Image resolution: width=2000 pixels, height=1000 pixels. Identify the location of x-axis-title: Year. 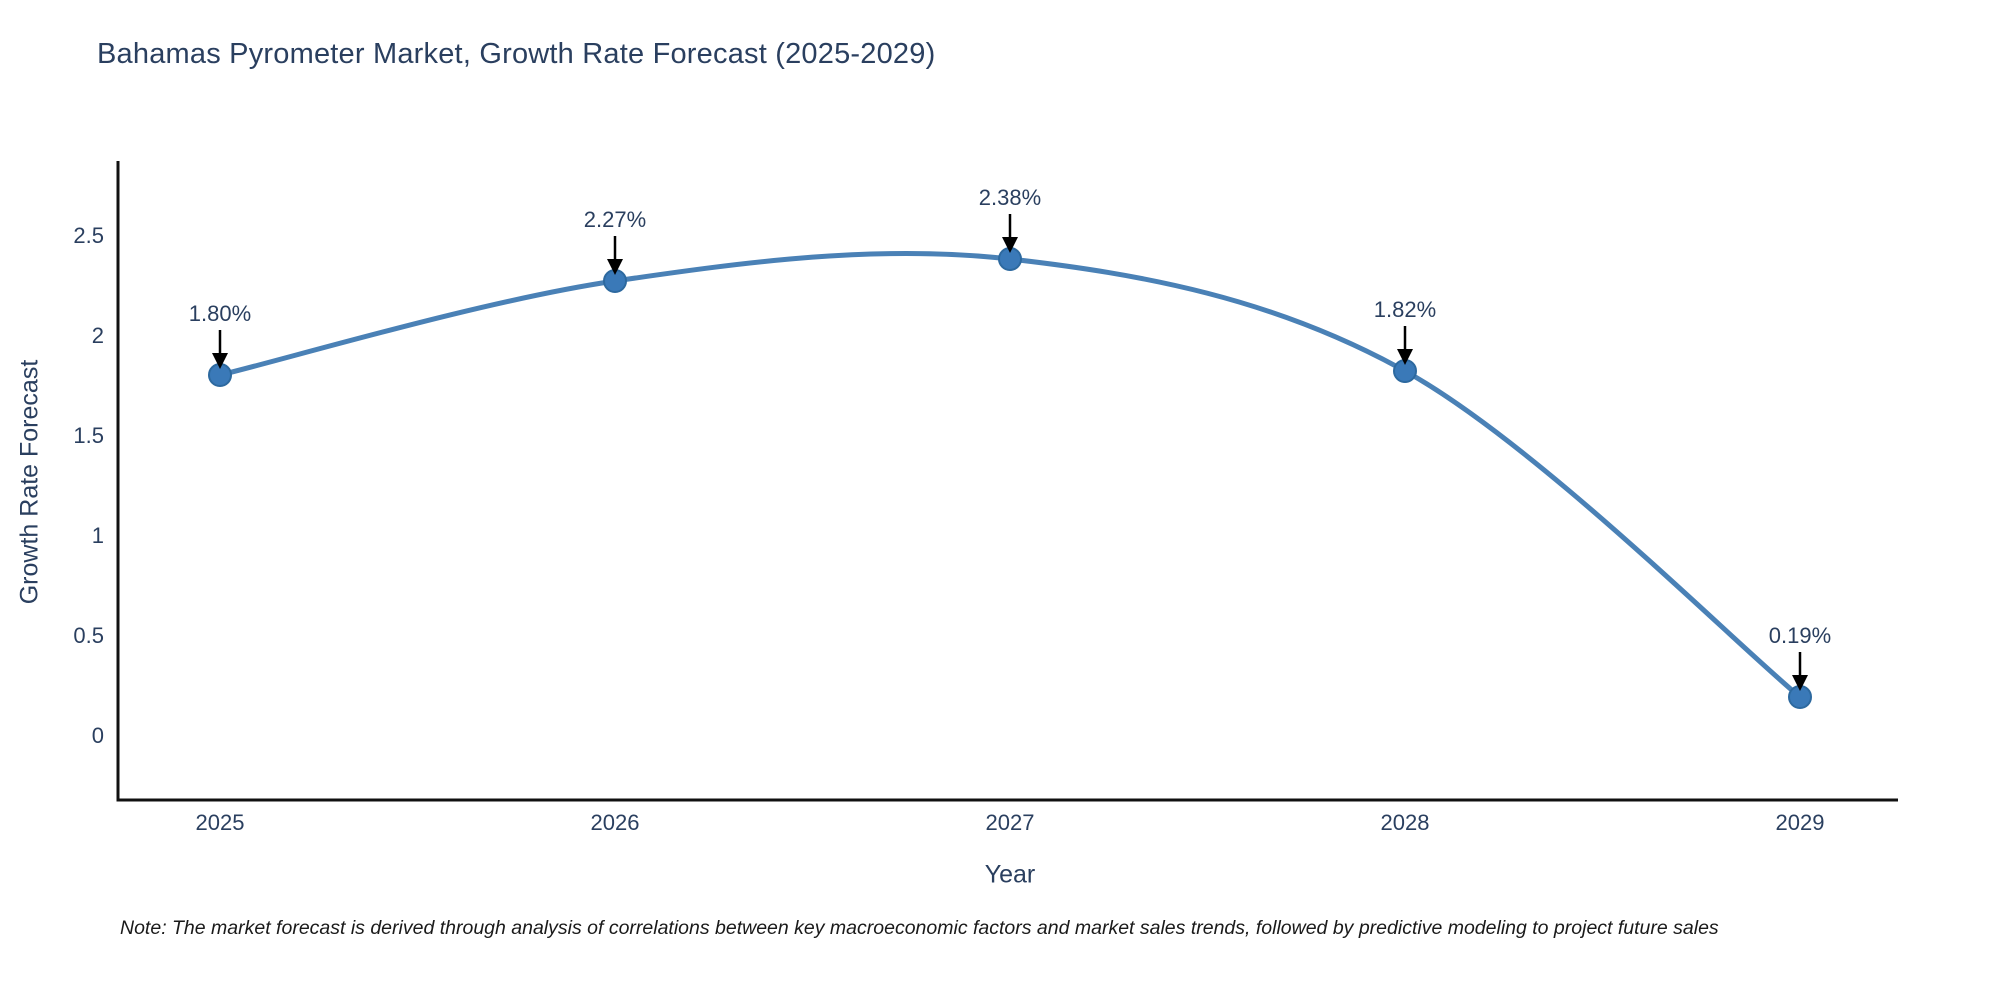
(1010, 874).